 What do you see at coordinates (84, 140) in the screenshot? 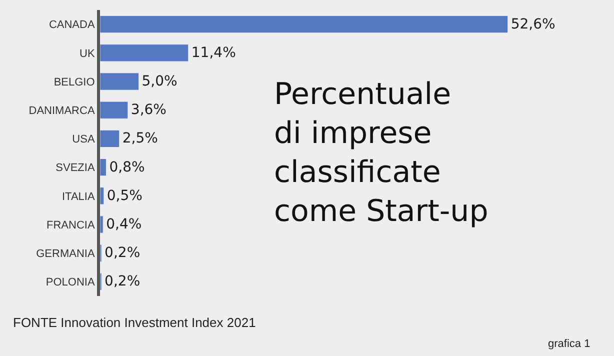
I see `y-tick-label: USA` at bounding box center [84, 140].